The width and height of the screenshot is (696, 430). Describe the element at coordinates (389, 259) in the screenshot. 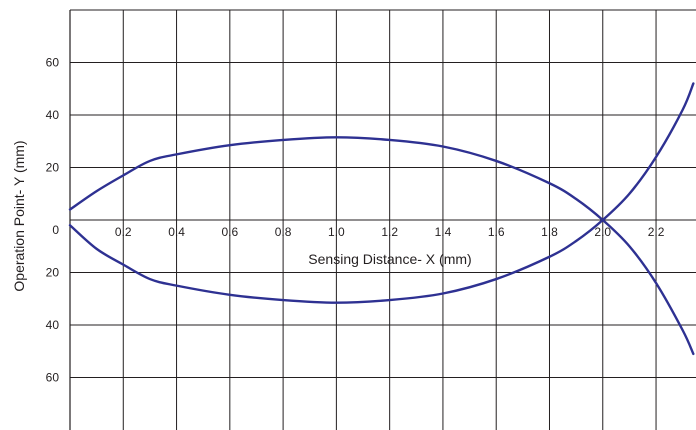

I see `x-axis-label: Sensing Distance- X (mm)` at that location.